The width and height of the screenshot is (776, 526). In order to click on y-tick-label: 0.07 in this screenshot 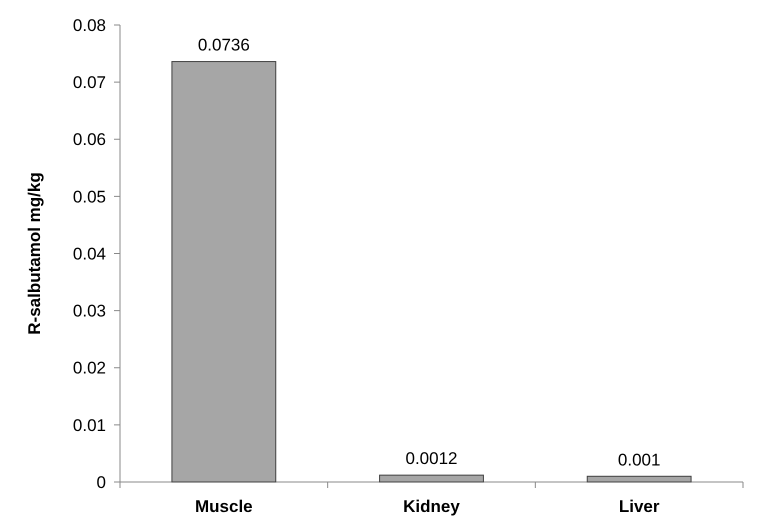, I will do `click(89, 82)`.